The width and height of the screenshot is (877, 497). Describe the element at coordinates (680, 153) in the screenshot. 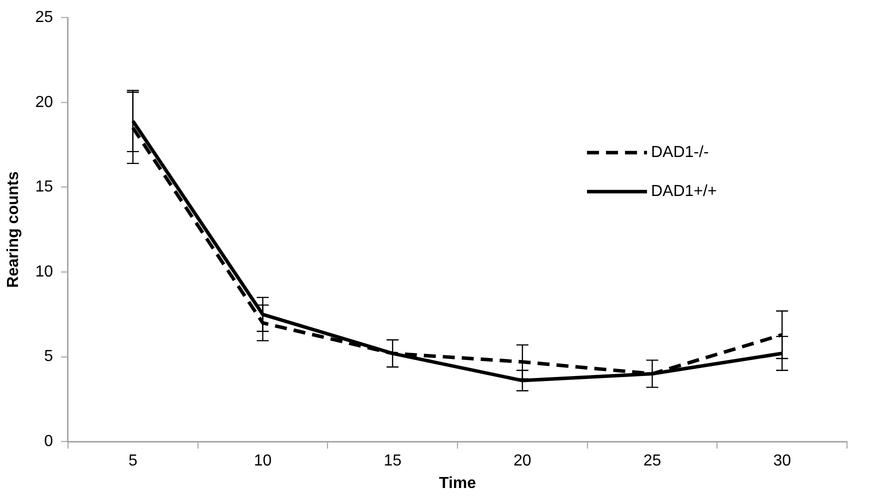

I see `legend-label: DAD1-/-` at that location.